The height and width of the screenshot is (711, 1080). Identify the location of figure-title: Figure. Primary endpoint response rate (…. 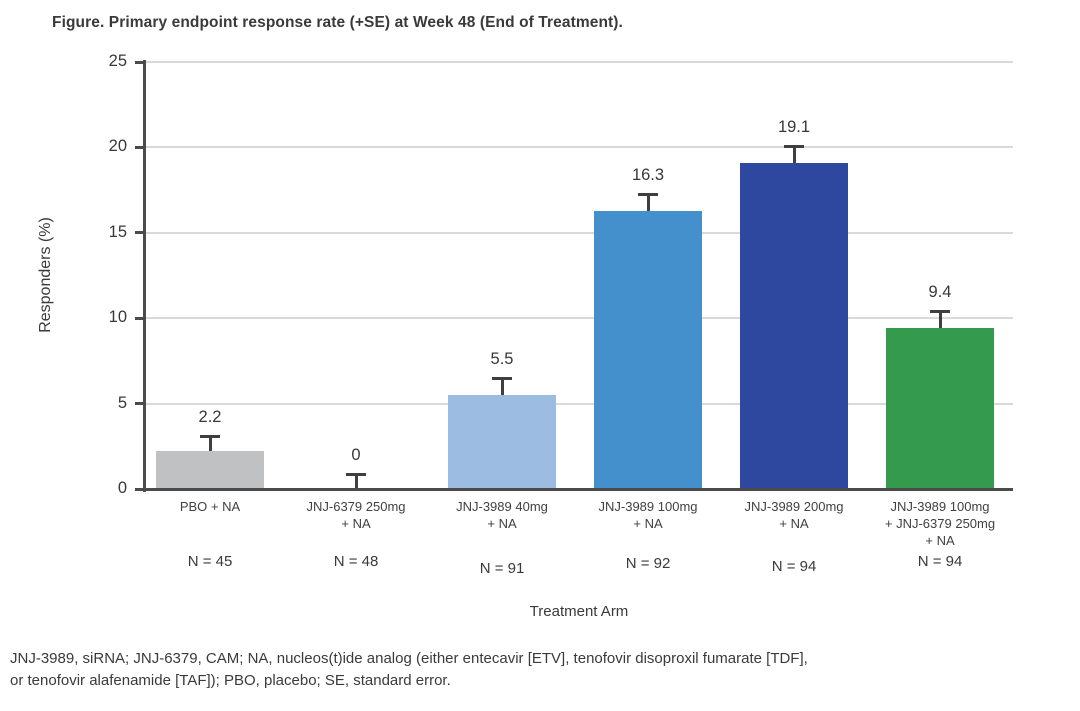
(337, 22).